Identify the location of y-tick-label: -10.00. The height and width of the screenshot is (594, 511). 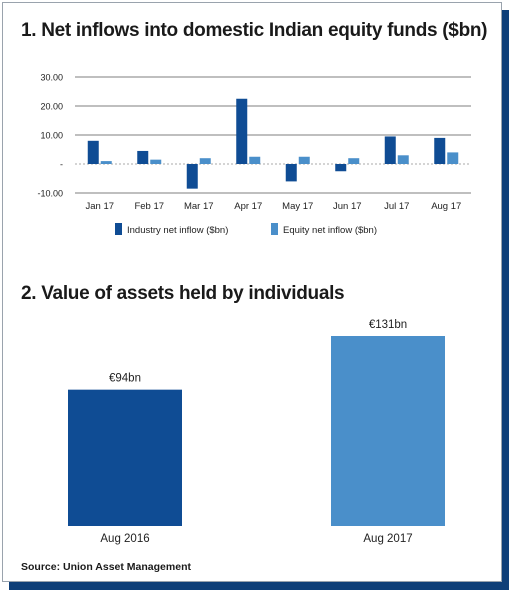
(50, 194).